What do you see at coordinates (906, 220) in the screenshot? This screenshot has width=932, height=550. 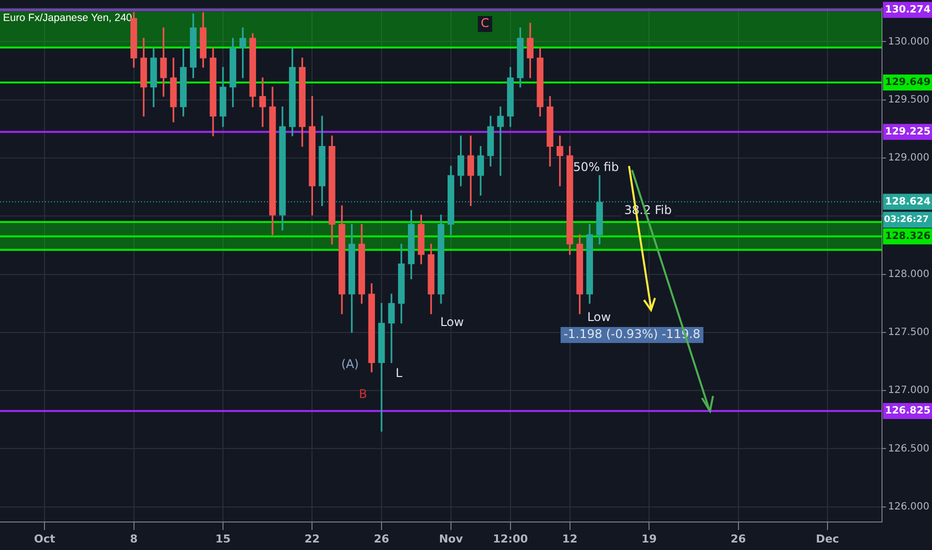 I see `text: 03:26:27` at bounding box center [906, 220].